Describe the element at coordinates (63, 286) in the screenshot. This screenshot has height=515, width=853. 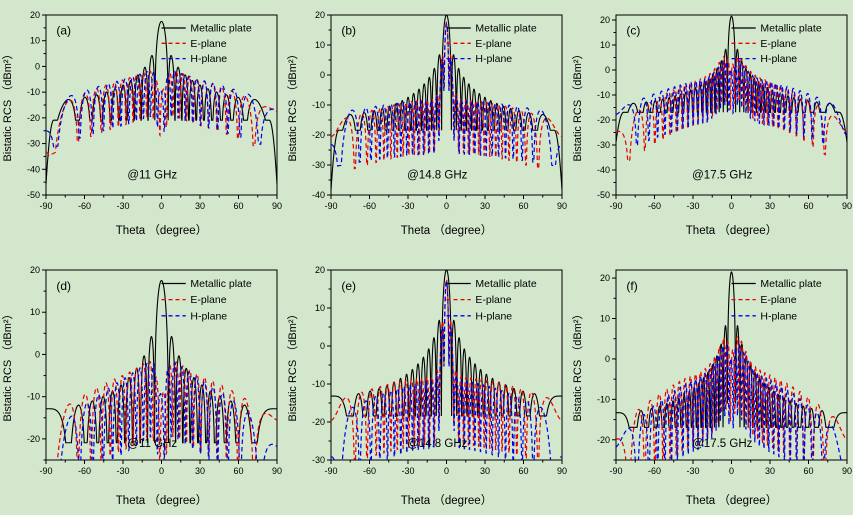
I see `panel-label: (d)` at that location.